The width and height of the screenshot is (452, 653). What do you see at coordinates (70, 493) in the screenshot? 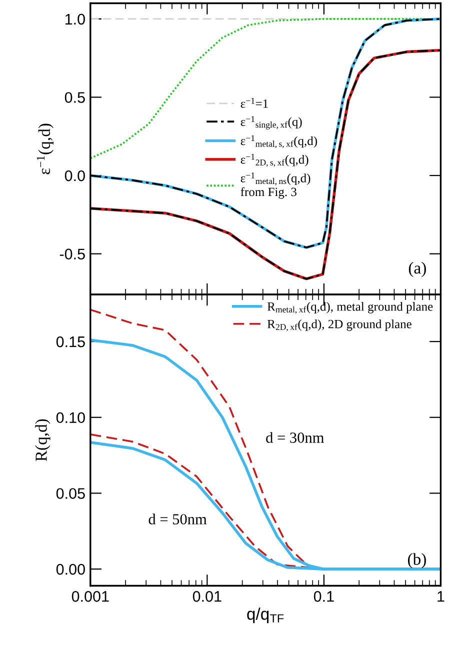
I see `y-tick-label: 0.05` at bounding box center [70, 493].